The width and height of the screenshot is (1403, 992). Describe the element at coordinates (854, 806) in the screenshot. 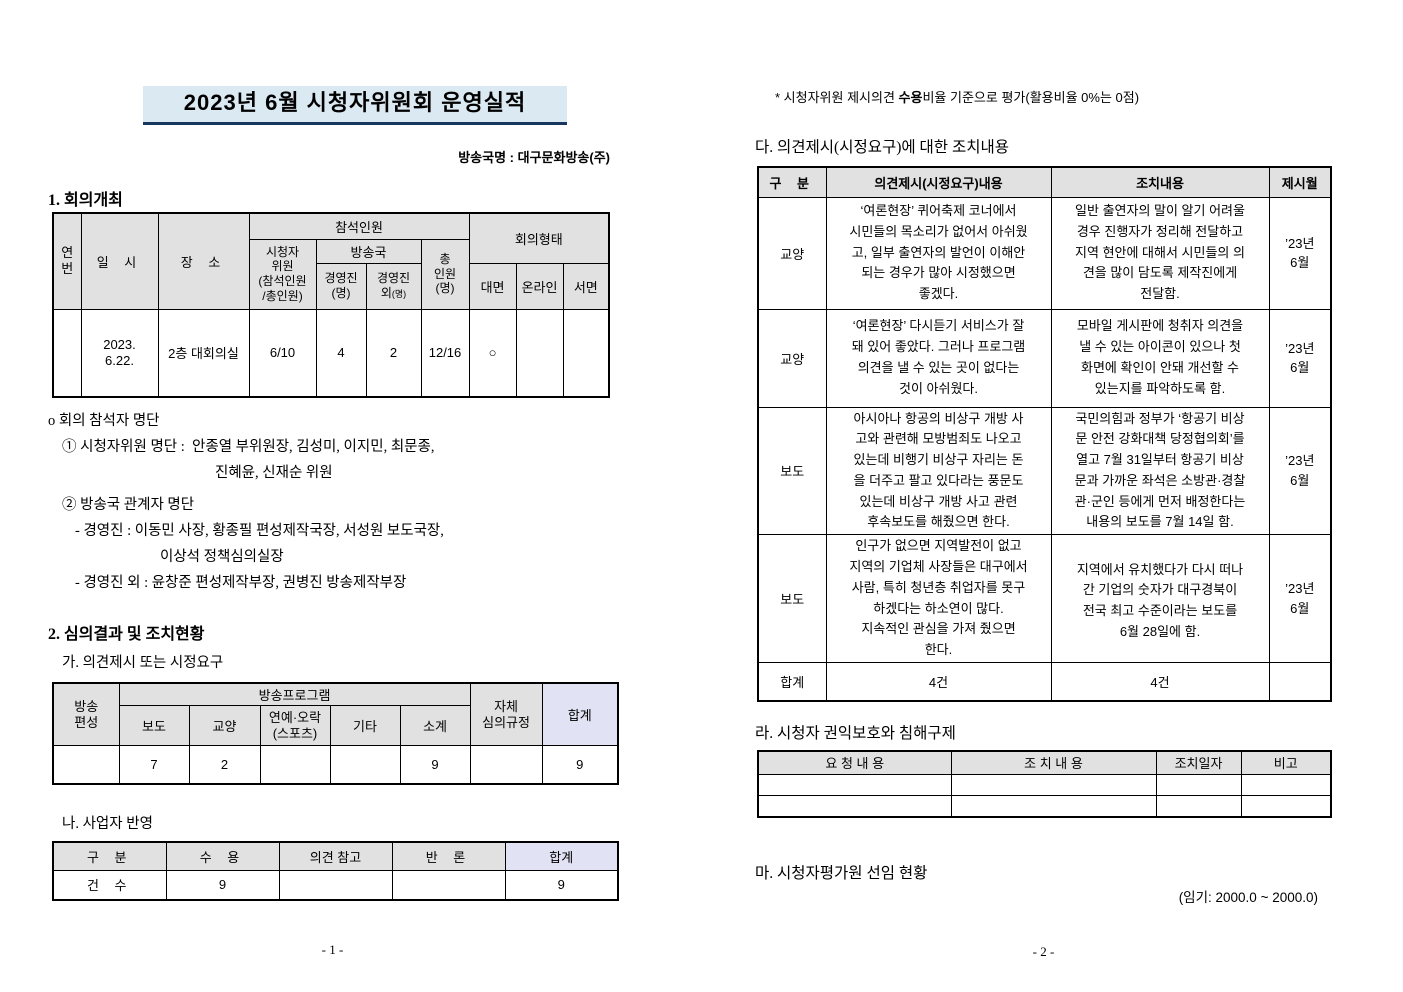

I see `cell-request` at that location.